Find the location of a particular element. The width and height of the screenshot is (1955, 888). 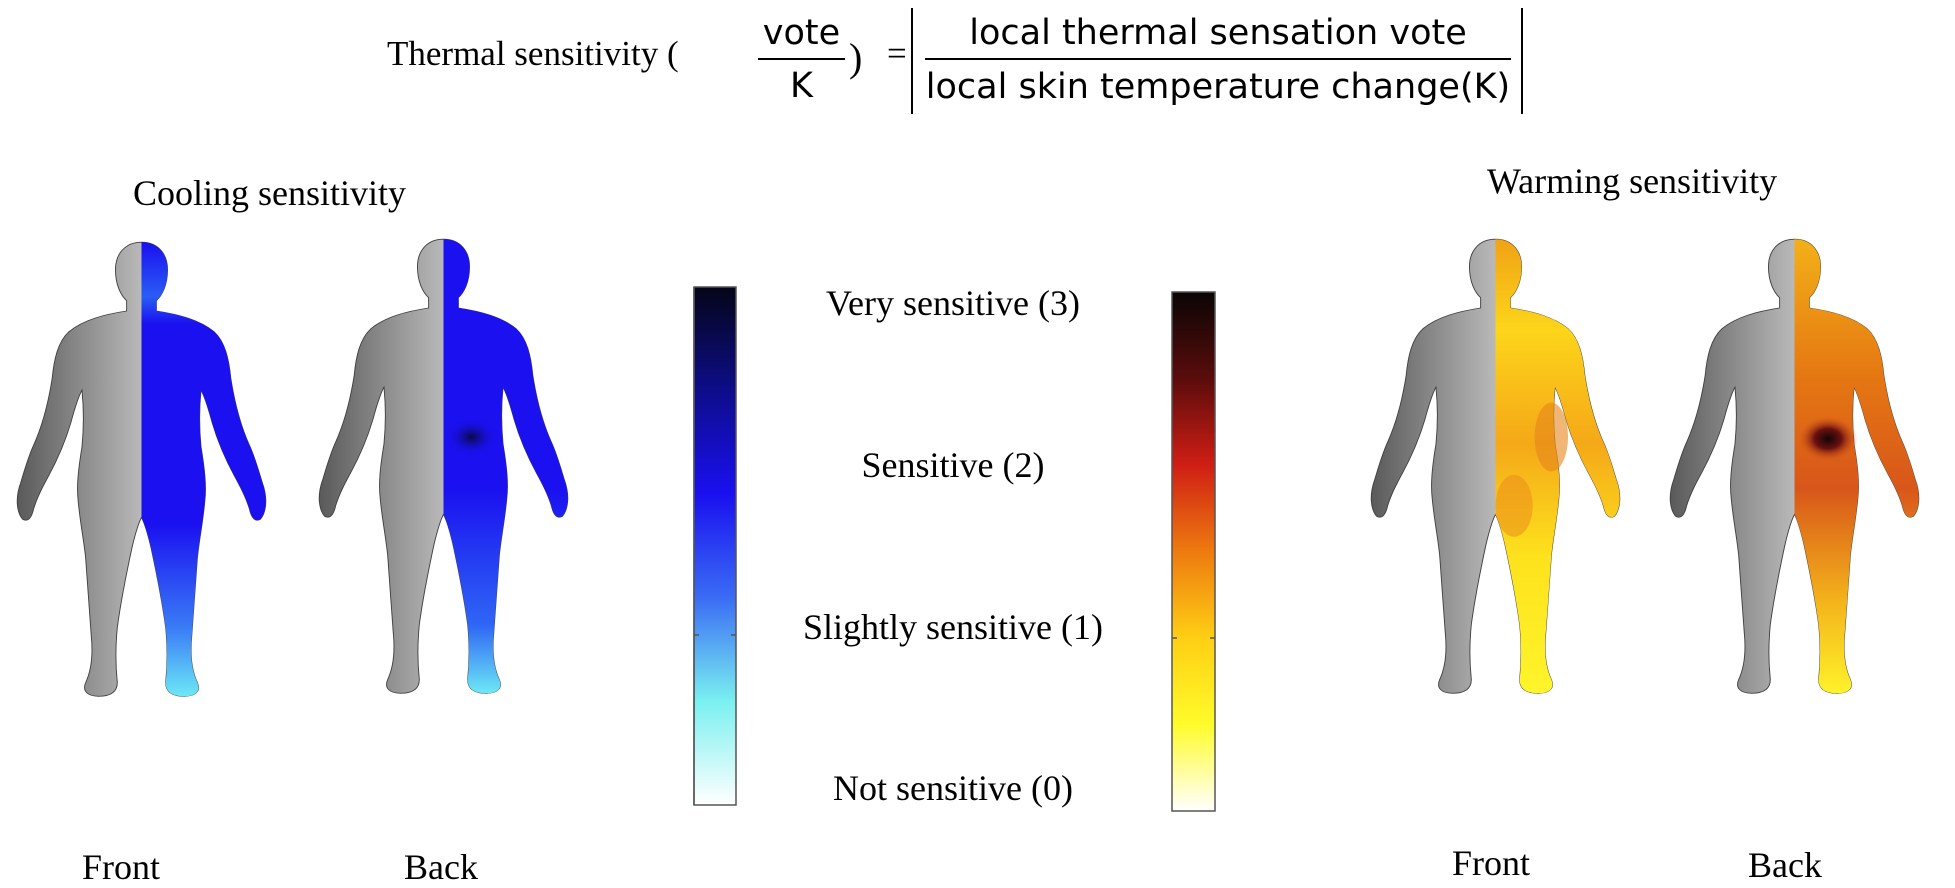

level-label-0: Not sensitive (0) is located at coordinates (953, 788).